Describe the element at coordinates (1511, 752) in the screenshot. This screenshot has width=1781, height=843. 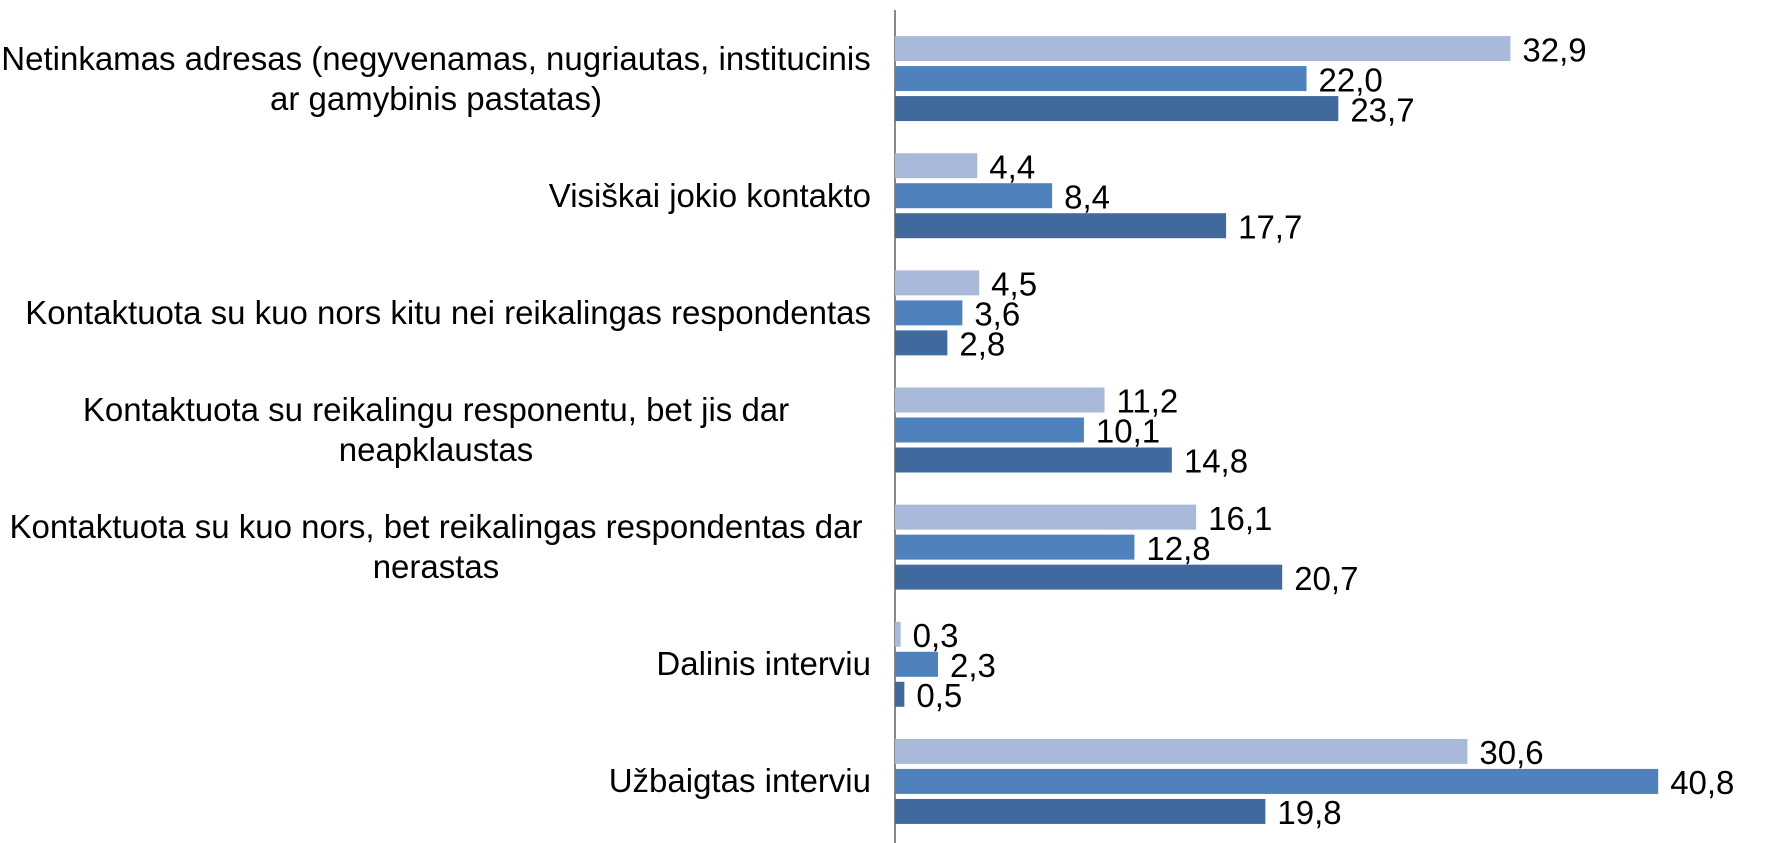
I see `value-label: 30,6` at that location.